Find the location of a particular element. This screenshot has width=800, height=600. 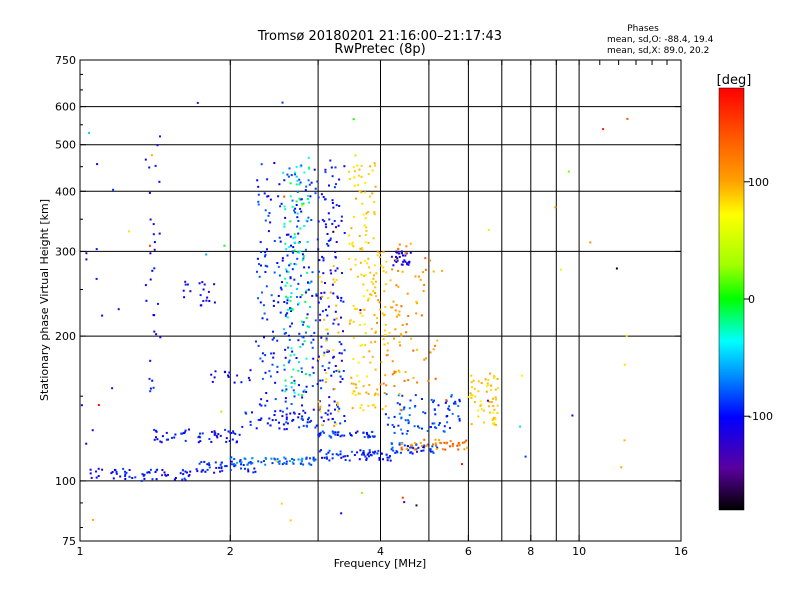

y-tick-label: 500 is located at coordinates (65, 145).